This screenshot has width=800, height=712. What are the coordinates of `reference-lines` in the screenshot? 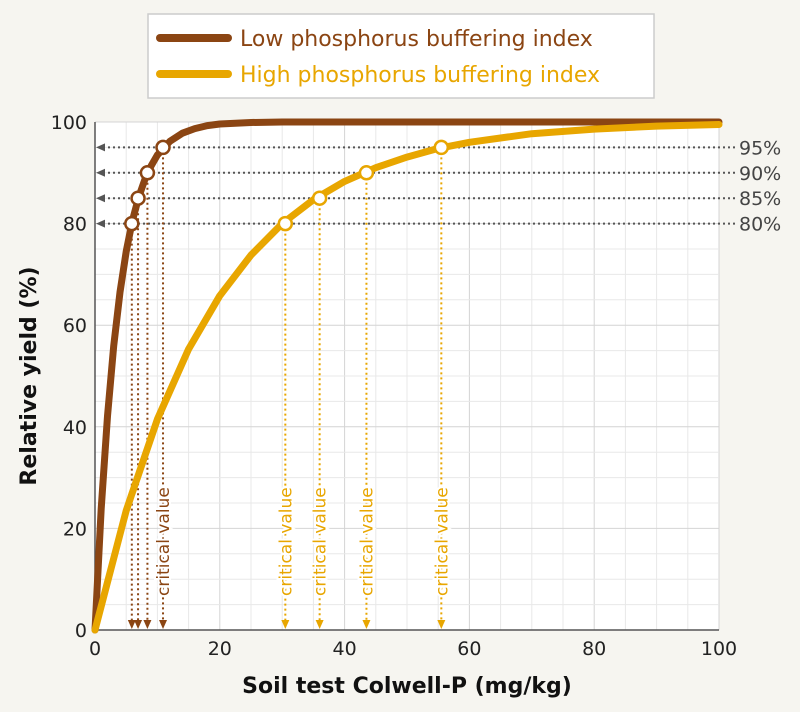 It's located at (415, 185).